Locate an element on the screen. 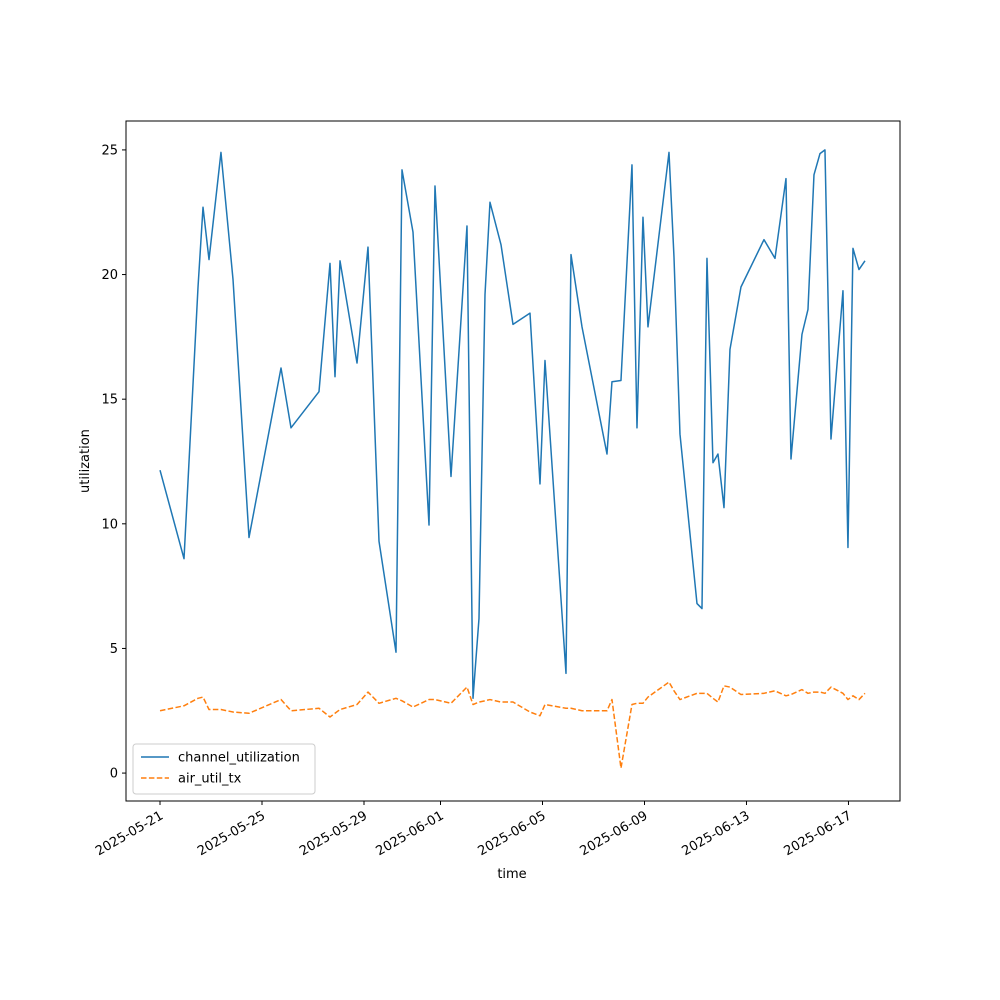  y-tick-label: 5 is located at coordinates (114, 649).